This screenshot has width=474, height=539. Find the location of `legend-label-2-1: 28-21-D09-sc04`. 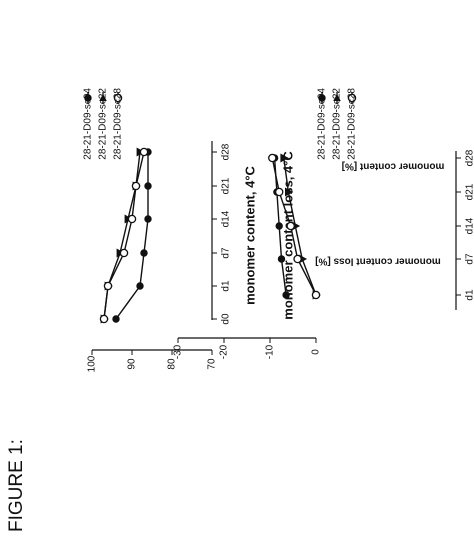

legend-label-2-1: 28-21-D09-sc04 is located at coordinates (322, 124).